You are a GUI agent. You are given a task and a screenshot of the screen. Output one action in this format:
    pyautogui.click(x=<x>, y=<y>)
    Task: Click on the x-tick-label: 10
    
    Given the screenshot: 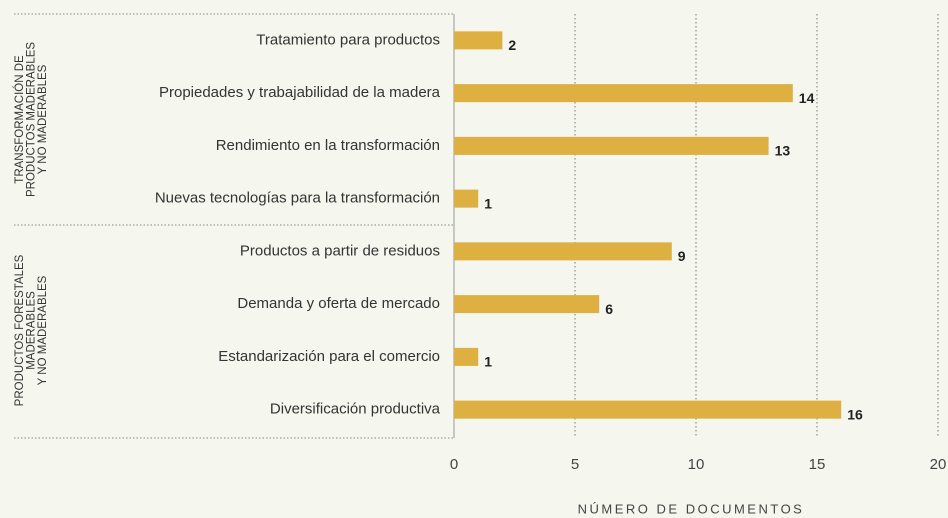 What is the action you would take?
    pyautogui.click(x=696, y=464)
    